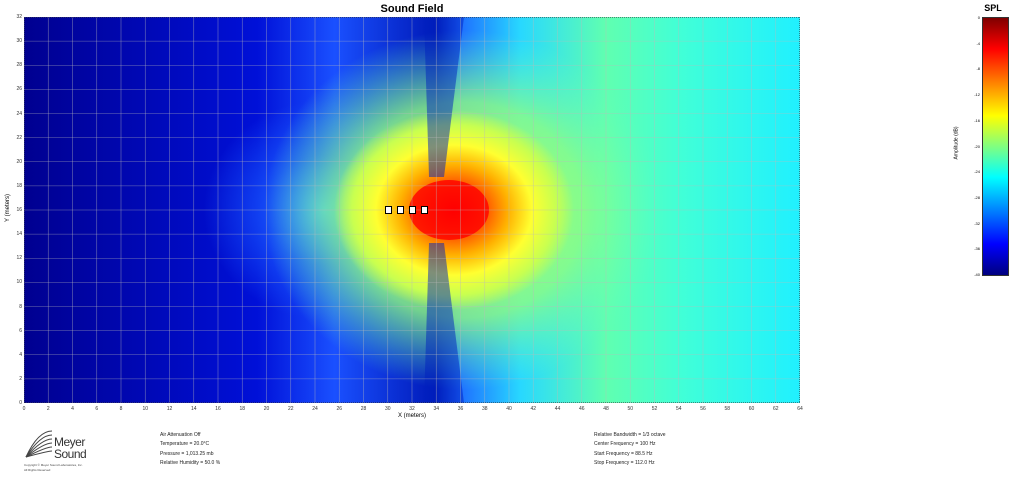 This screenshot has width=1024, height=483. Describe the element at coordinates (121, 409) in the screenshot. I see `x-tick-label: 8` at that location.